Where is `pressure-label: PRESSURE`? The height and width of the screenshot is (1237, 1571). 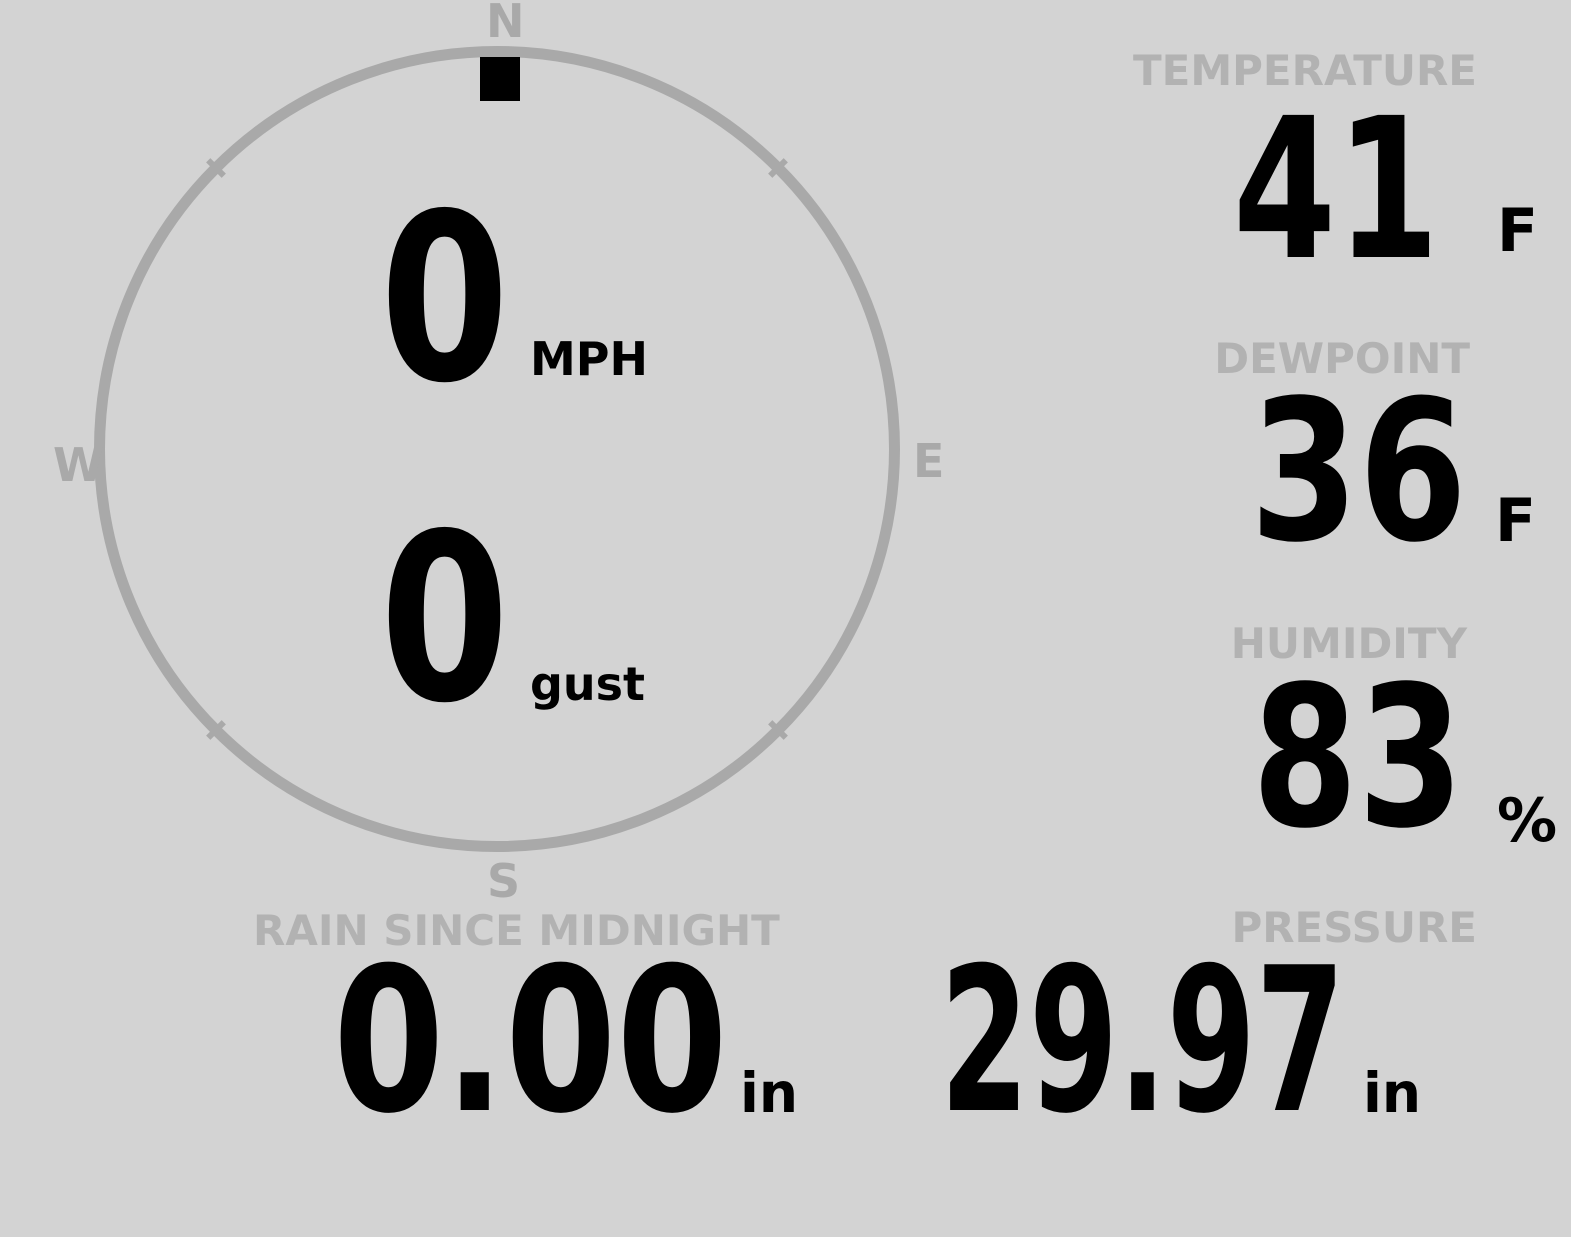 pressure-label: PRESSURE is located at coordinates (1354, 927).